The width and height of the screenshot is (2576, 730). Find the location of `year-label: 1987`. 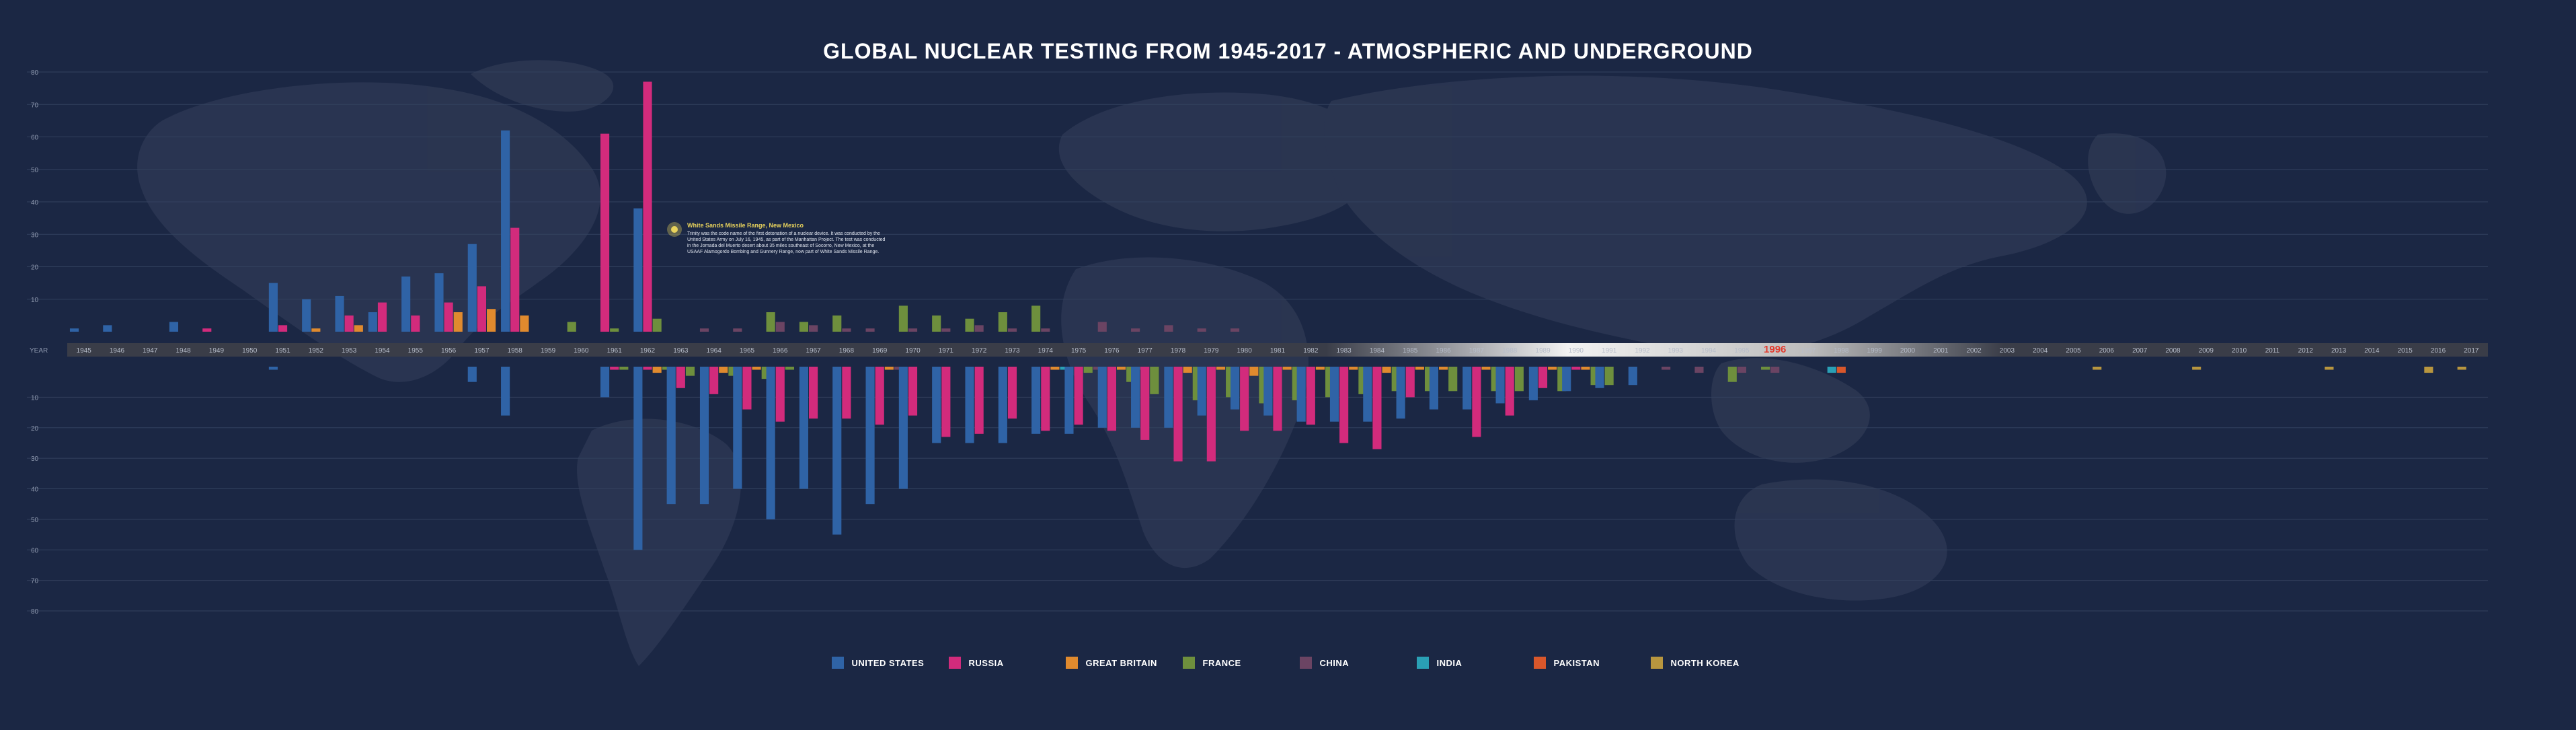

year-label: 1987 is located at coordinates (1477, 351).